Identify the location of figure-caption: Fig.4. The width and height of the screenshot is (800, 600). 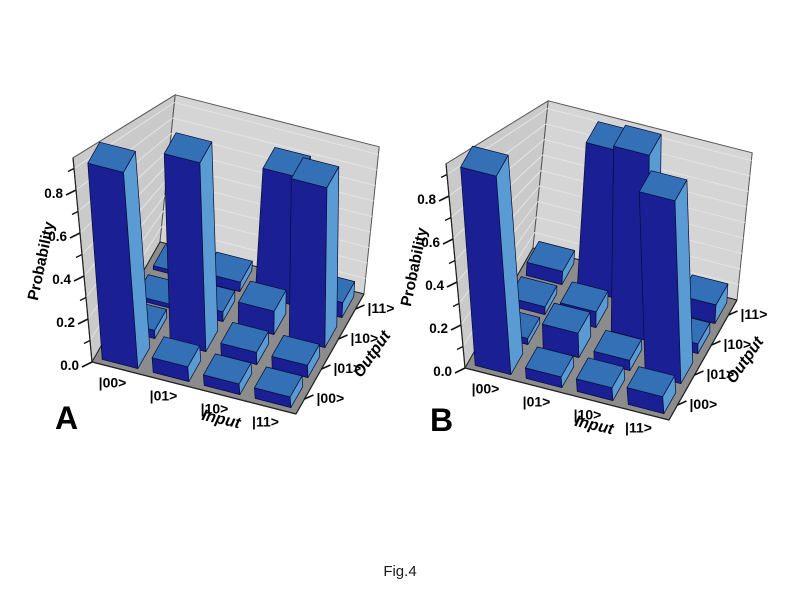
(400, 571).